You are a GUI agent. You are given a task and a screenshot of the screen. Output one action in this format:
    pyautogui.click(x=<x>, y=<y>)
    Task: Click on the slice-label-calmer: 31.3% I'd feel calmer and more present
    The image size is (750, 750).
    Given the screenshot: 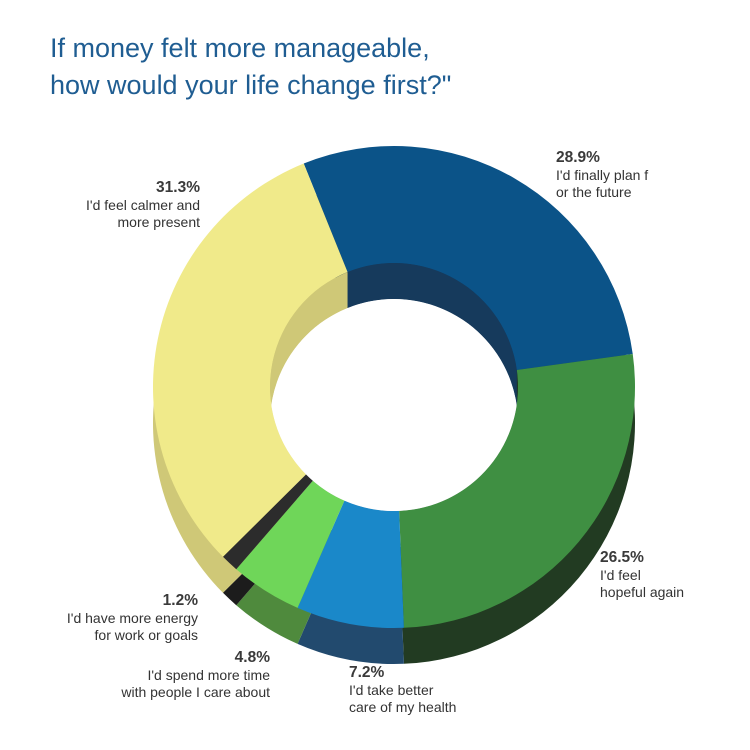 What is the action you would take?
    pyautogui.click(x=120, y=205)
    